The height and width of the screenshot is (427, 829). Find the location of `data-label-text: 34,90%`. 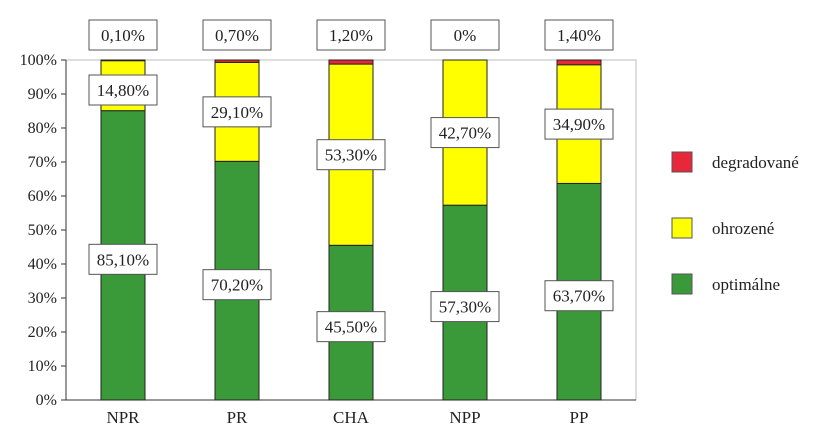

data-label-text: 34,90% is located at coordinates (579, 124).